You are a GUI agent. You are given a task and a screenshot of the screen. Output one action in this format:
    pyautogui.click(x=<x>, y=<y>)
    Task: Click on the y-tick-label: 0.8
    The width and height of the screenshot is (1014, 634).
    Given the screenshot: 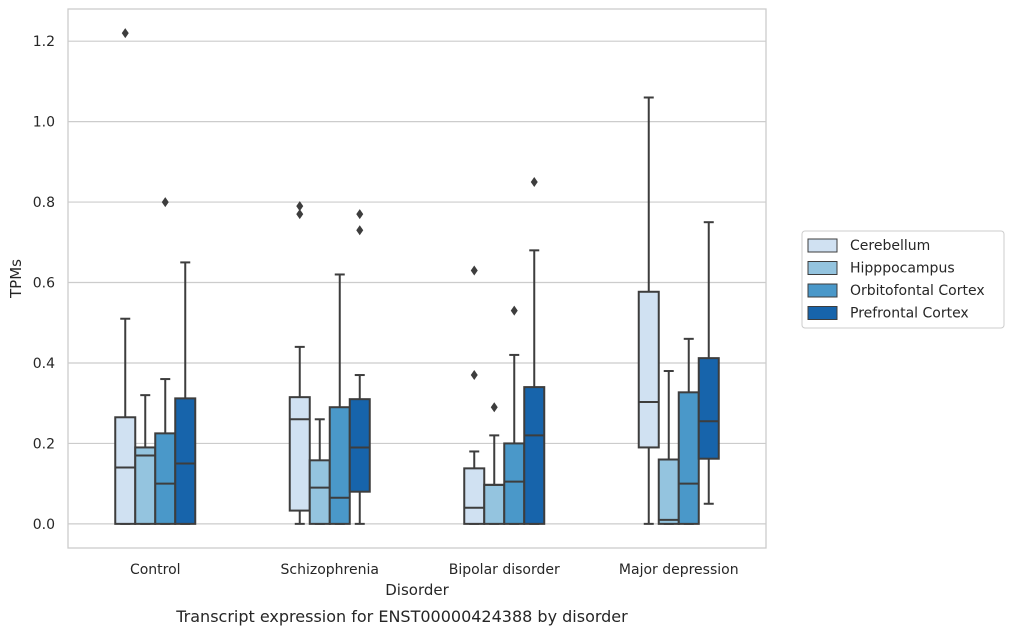 What is the action you would take?
    pyautogui.click(x=44, y=203)
    